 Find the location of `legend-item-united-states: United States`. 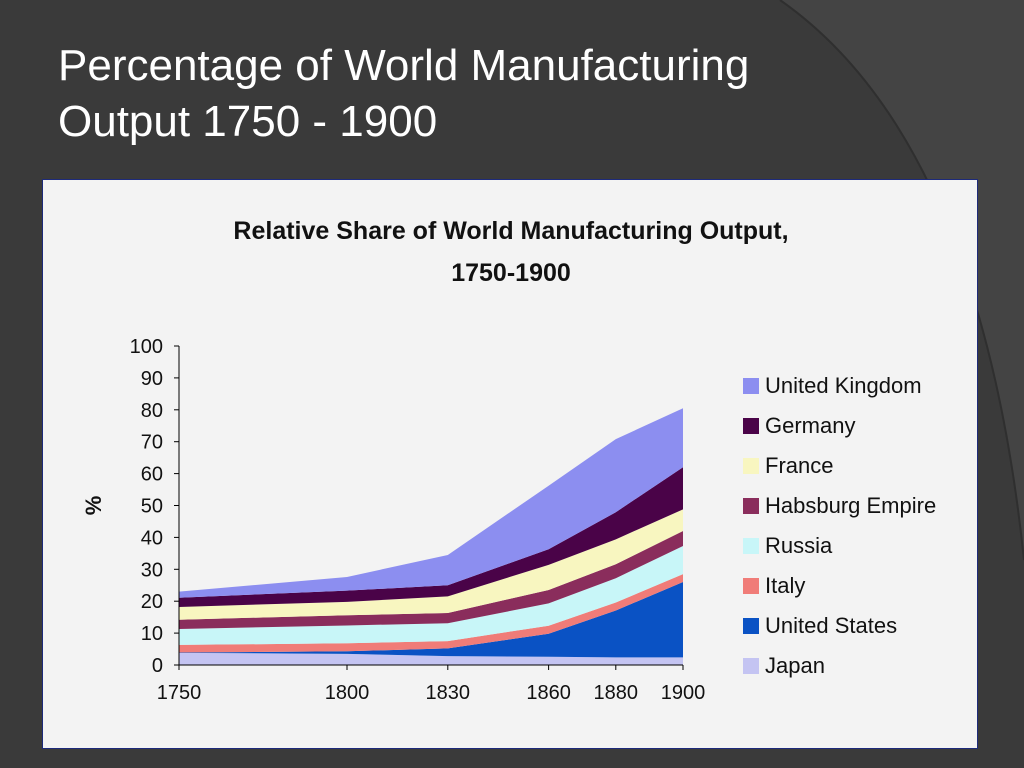

legend-item-united-states: United States is located at coordinates (858, 626).